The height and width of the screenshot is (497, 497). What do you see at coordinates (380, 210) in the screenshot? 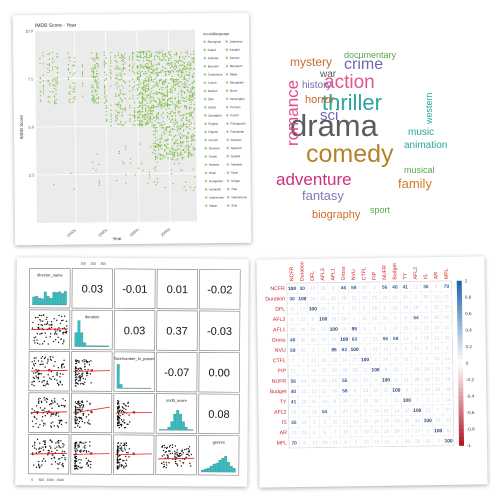
I see `word-sport: sport` at bounding box center [380, 210].